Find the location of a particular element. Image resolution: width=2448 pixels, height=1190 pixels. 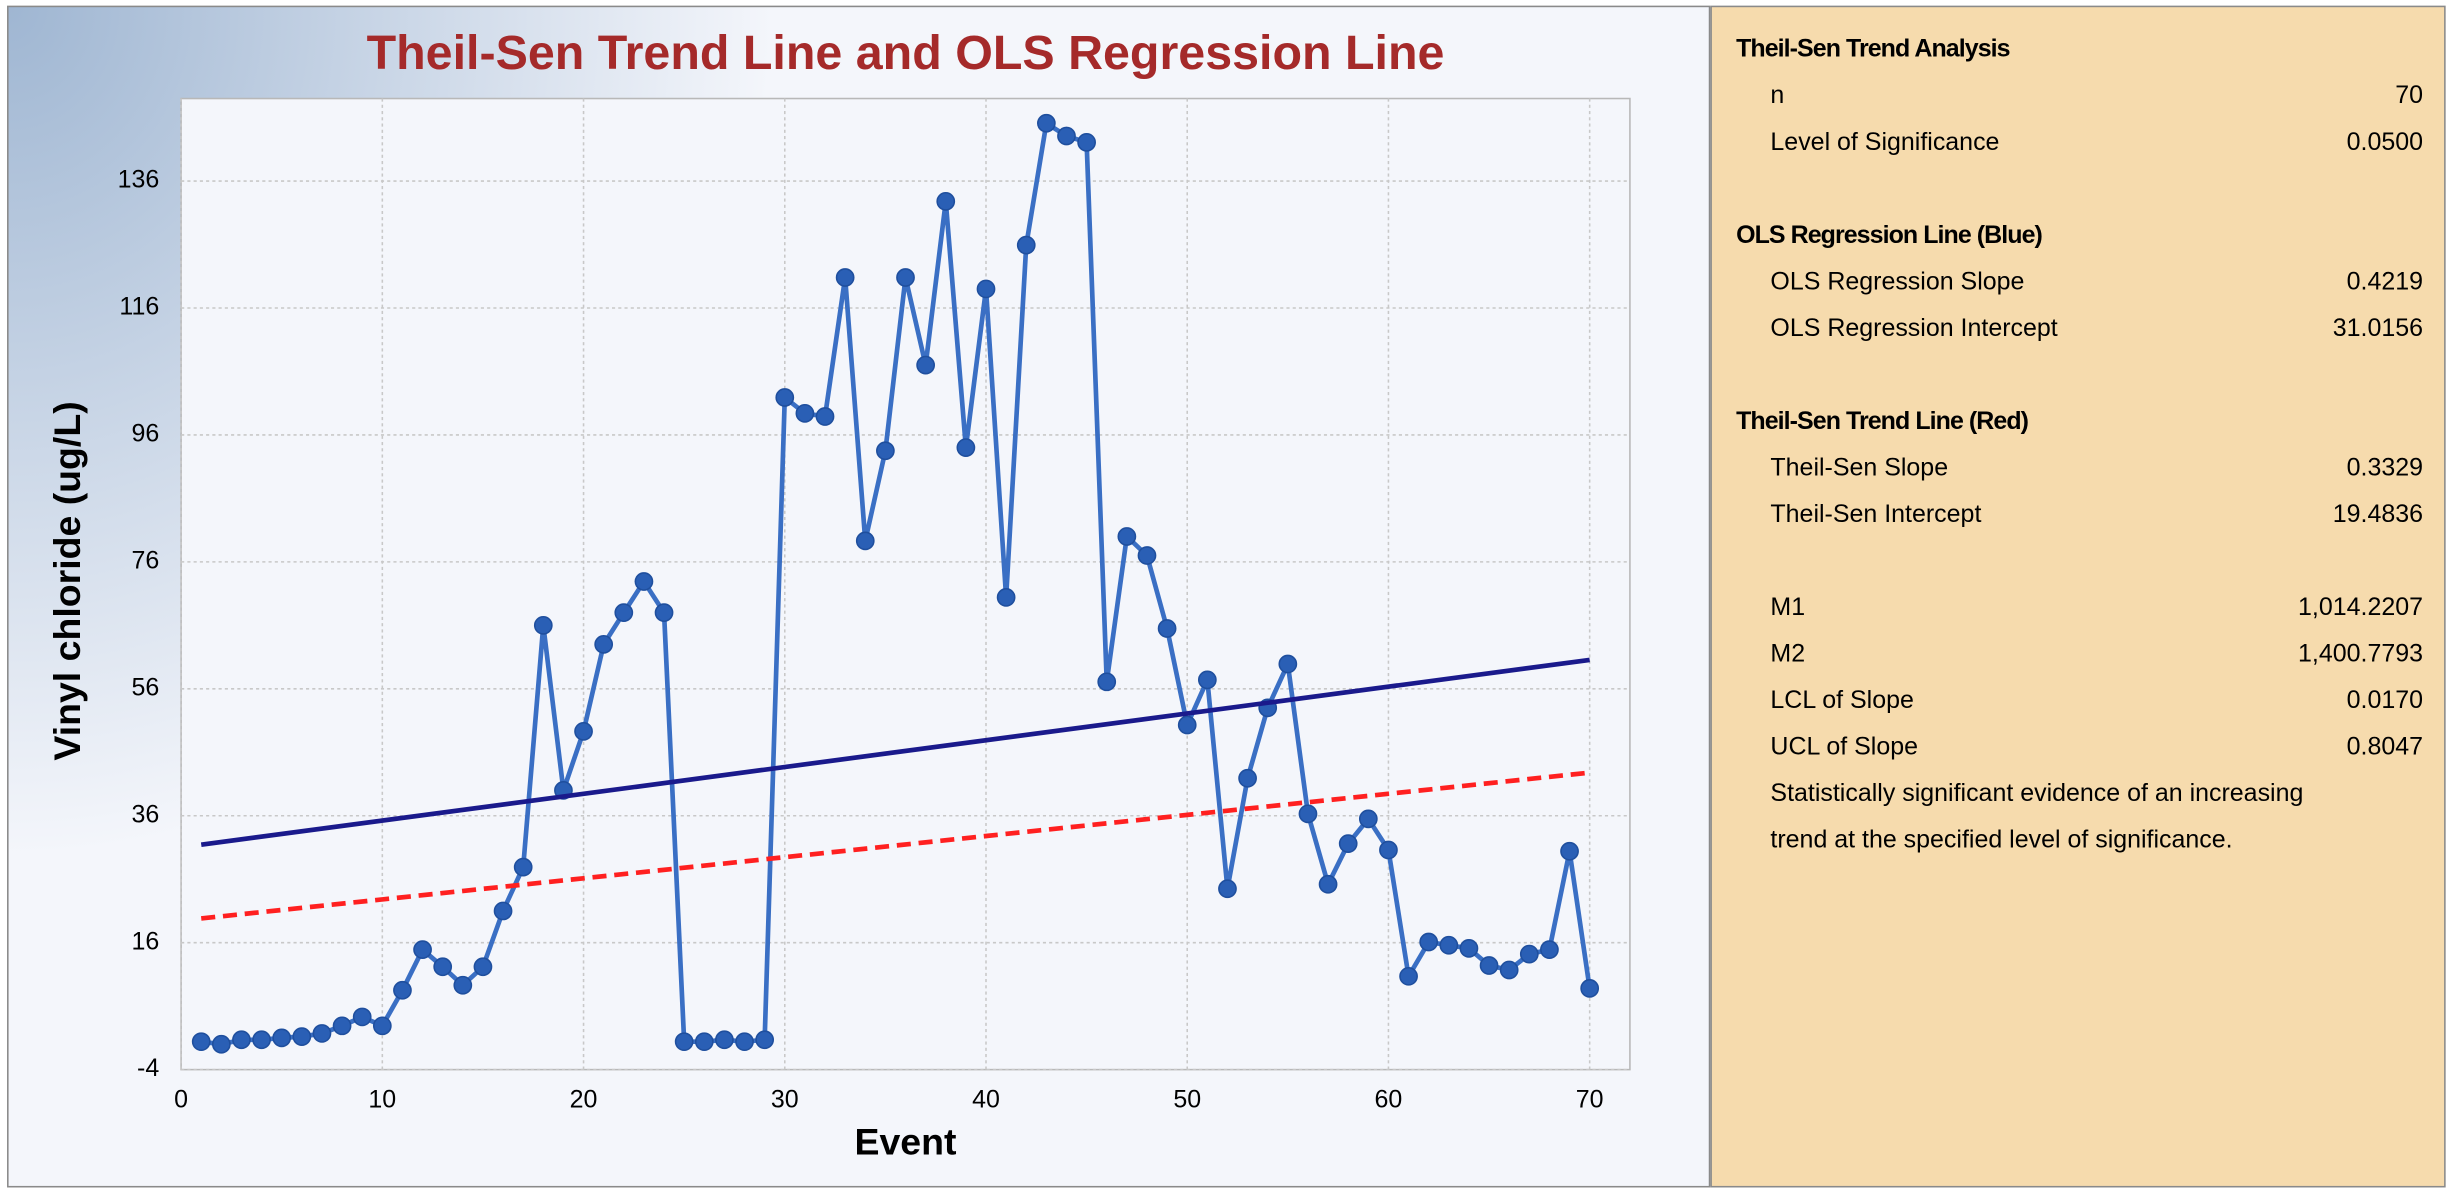

stat-value: 1,400.7793 is located at coordinates (2360, 654).